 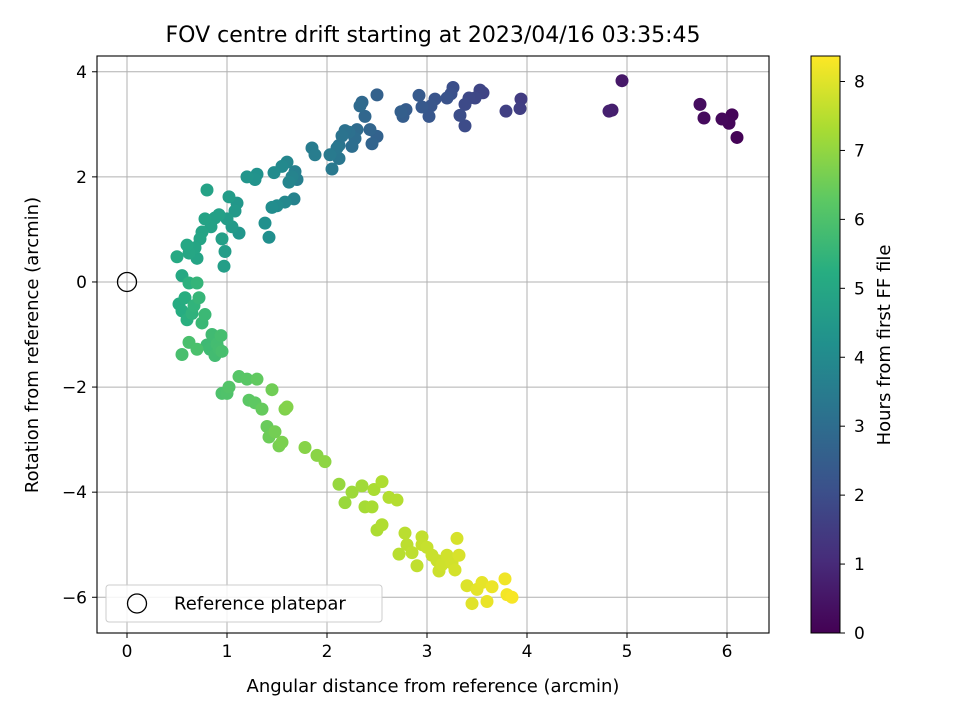 I want to click on y-tick-label: −6, so click(x=74, y=598).